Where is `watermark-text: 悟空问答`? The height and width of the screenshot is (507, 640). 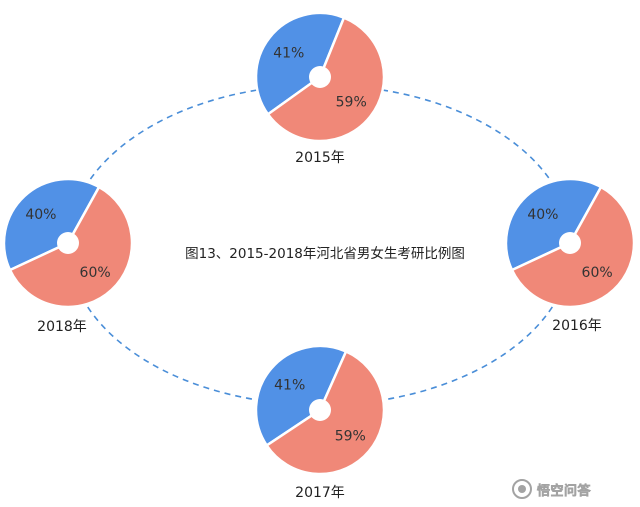
watermark-text: 悟空问答 is located at coordinates (564, 491).